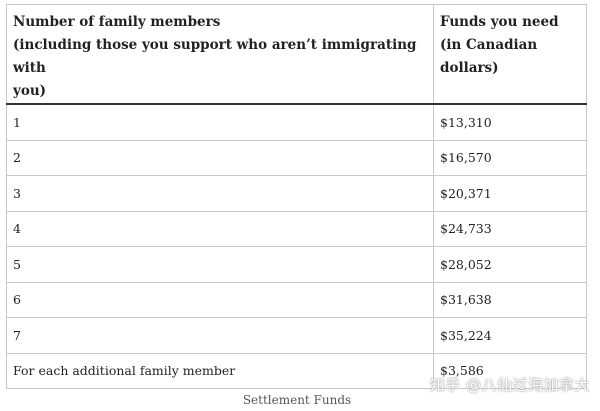 This screenshot has height=411, width=600. Describe the element at coordinates (30, 91) in the screenshot. I see `header-family-members-line: you)` at that location.